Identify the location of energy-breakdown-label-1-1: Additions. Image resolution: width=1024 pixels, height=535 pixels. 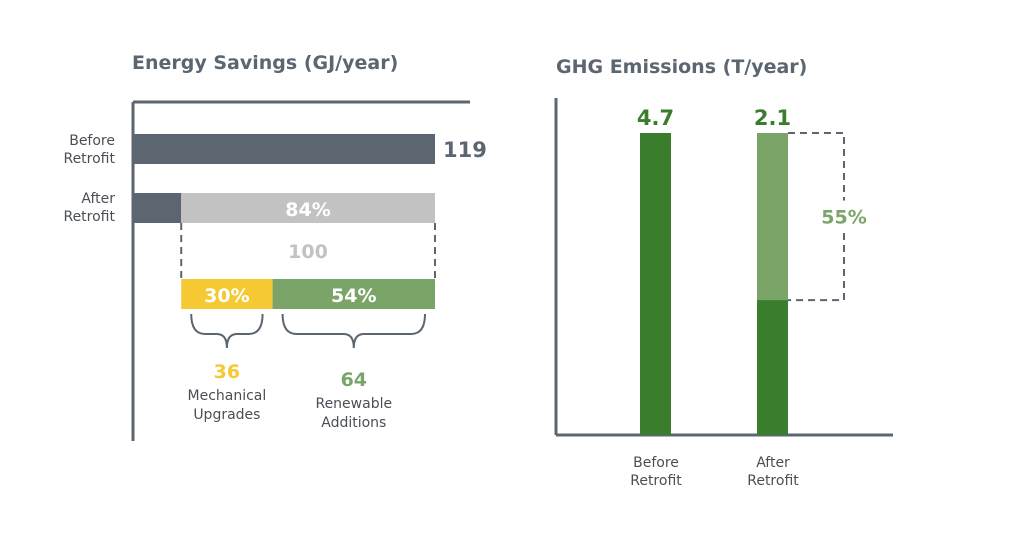
(353, 423).